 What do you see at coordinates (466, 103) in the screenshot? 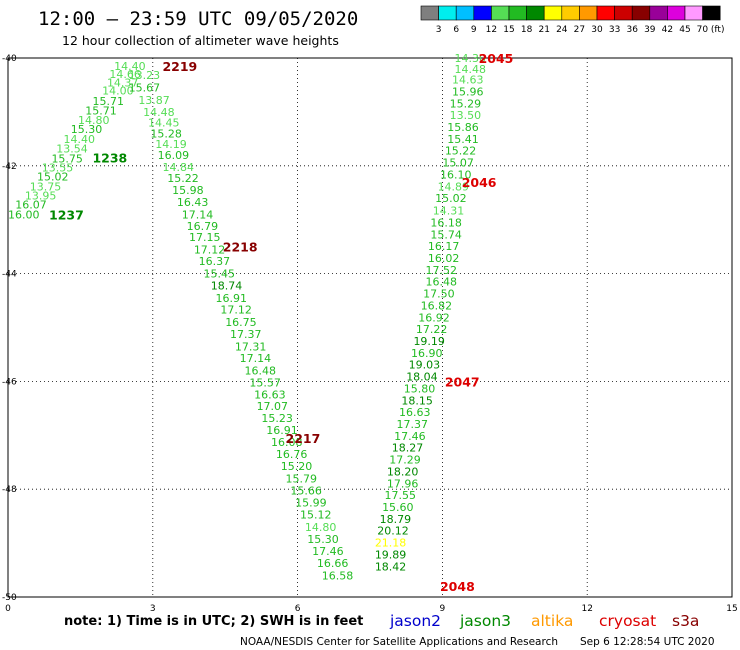
I see `wave-height-label: 15.29` at bounding box center [466, 103].